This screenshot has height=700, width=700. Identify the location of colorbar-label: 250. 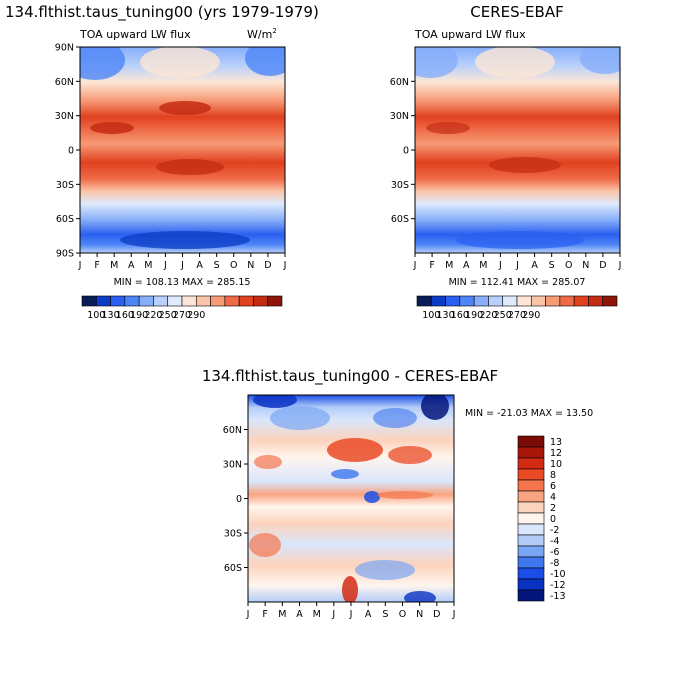
(168, 315).